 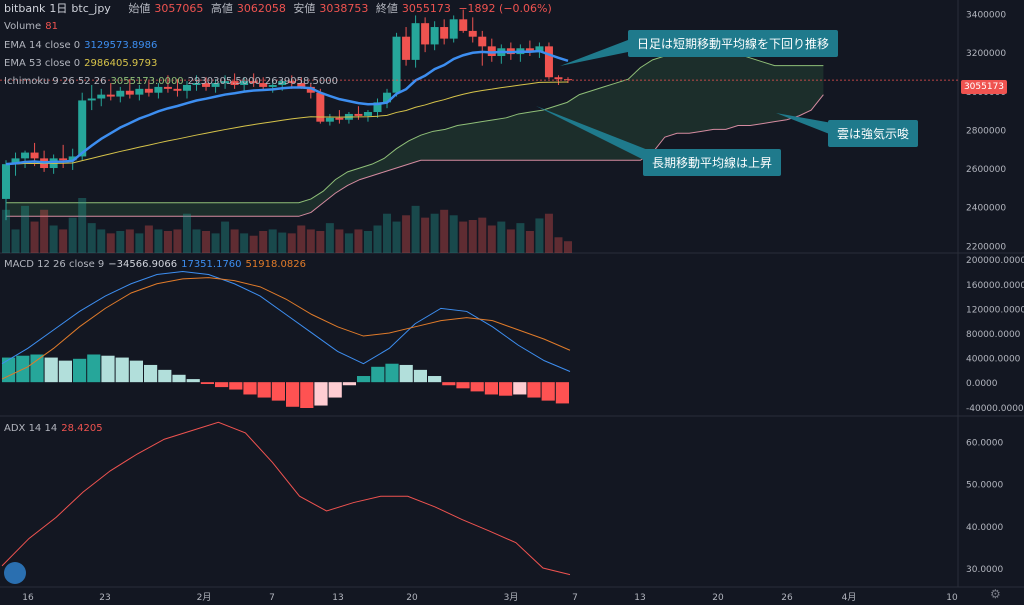 I want to click on price-tick-label: 2800000, so click(x=986, y=131).